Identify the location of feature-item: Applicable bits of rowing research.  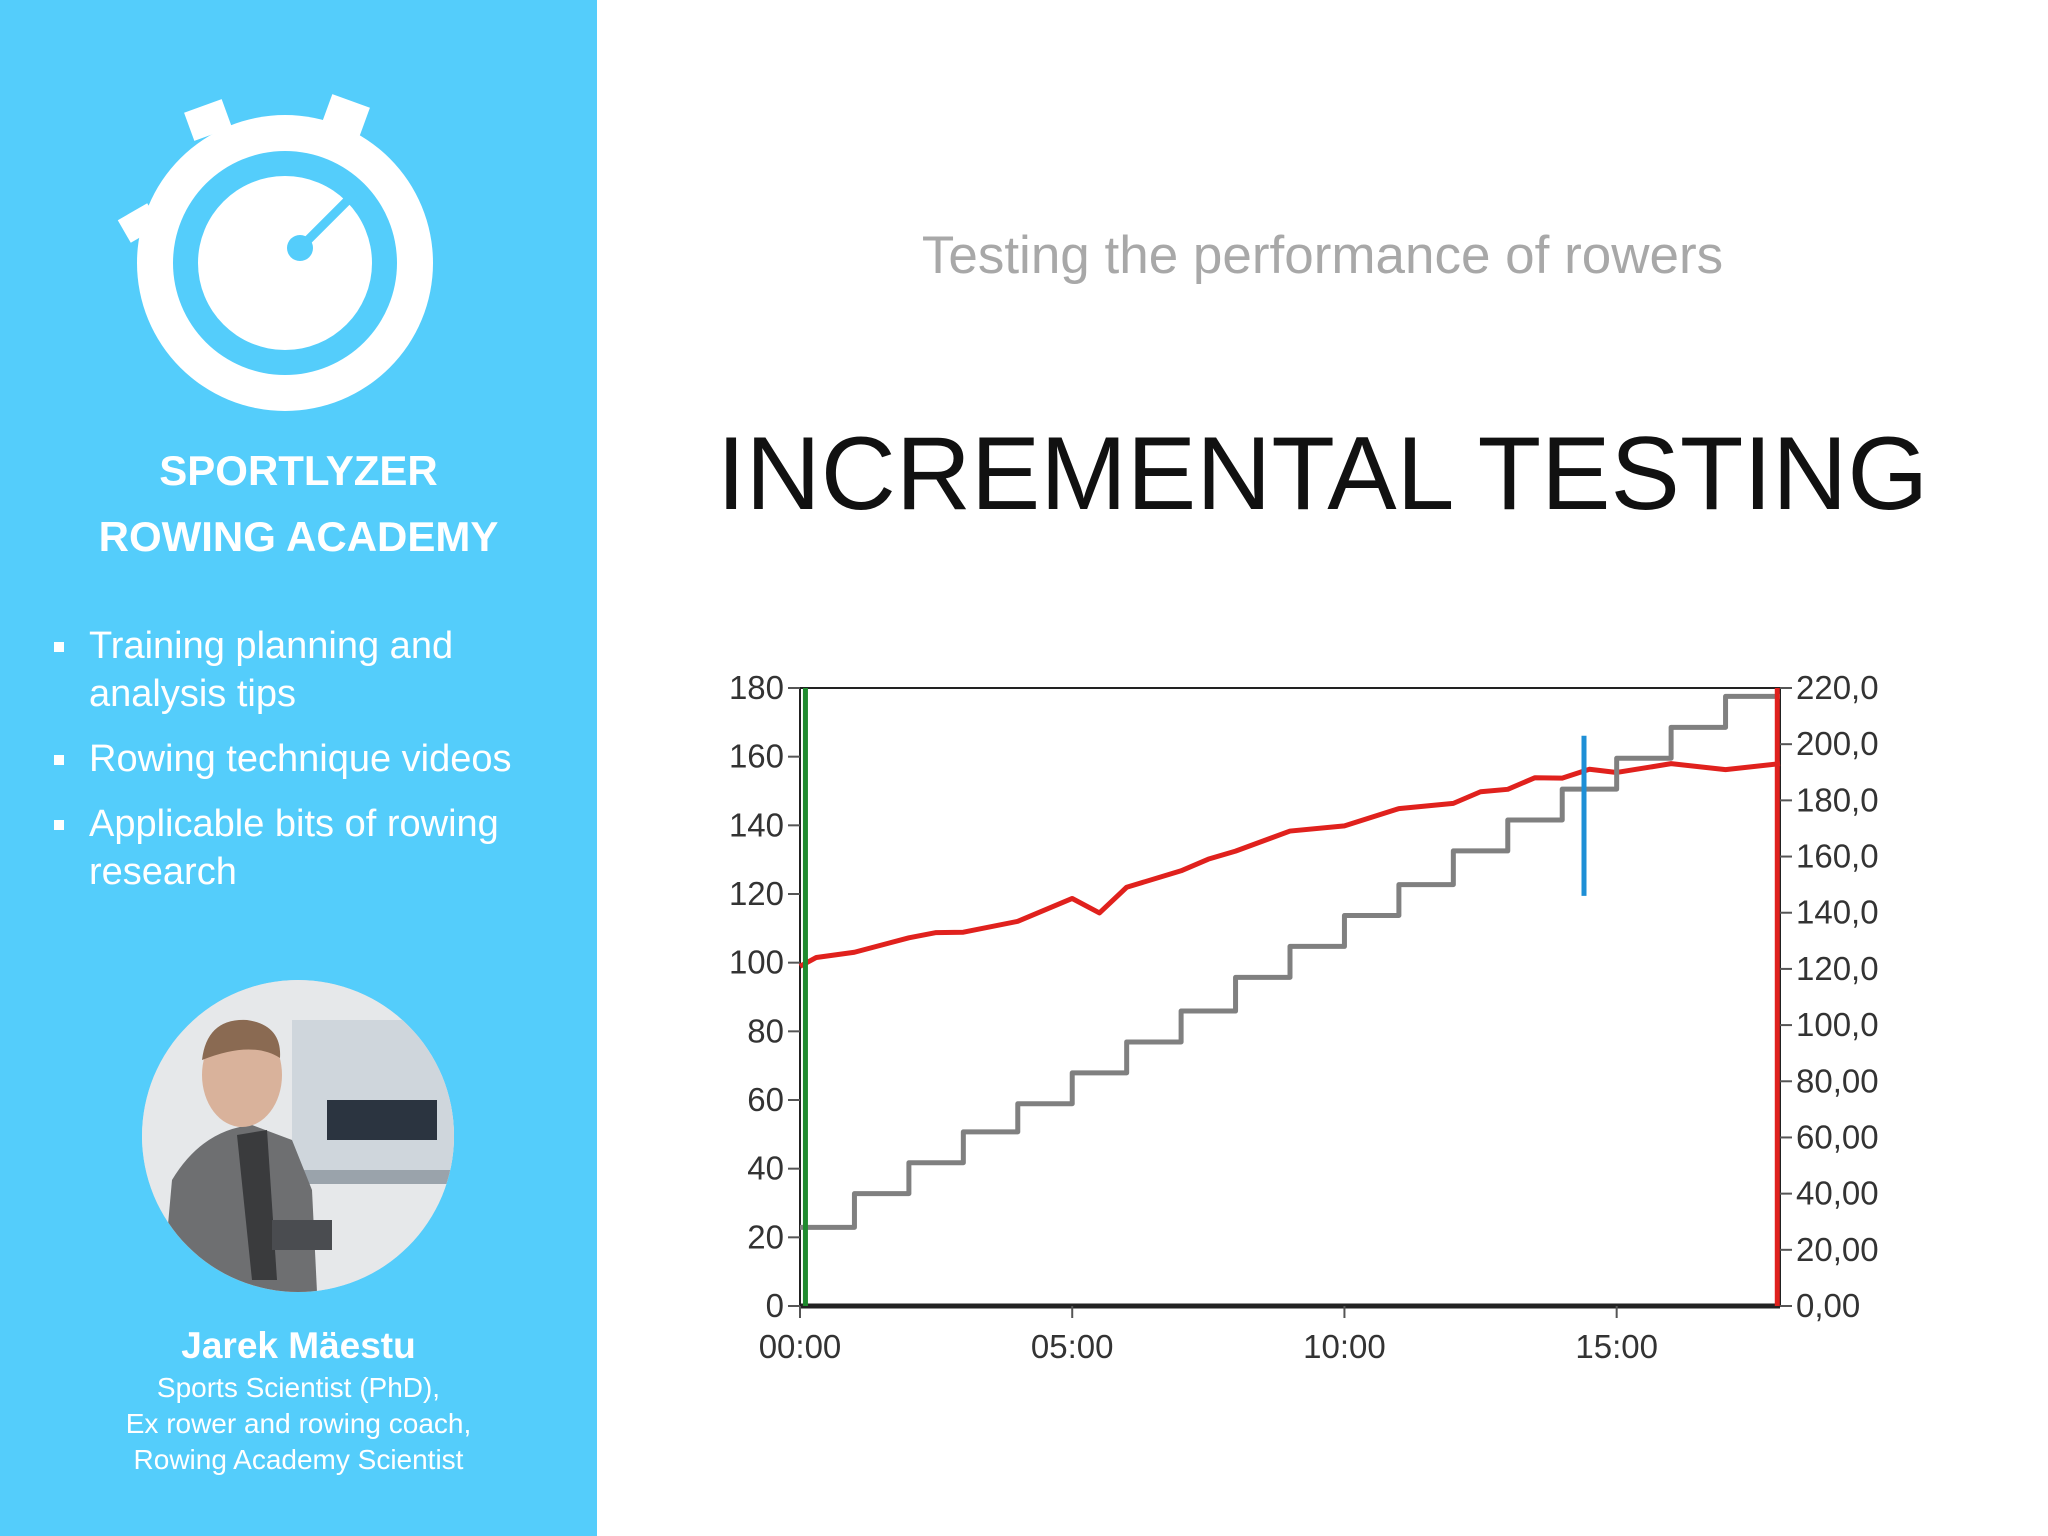
(312, 848).